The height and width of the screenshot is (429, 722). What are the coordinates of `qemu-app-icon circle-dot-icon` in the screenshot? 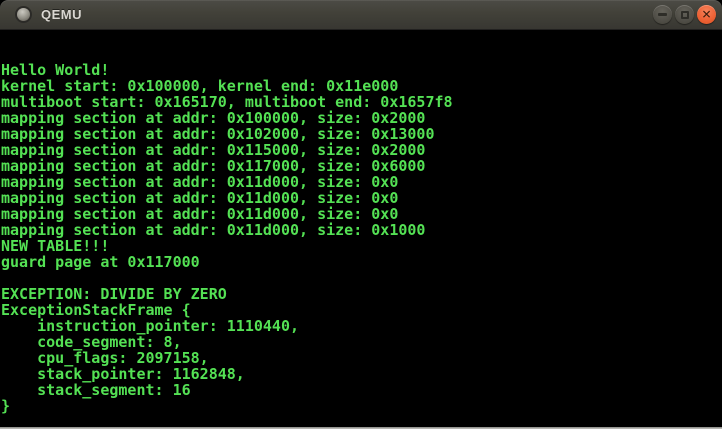 It's located at (23, 14).